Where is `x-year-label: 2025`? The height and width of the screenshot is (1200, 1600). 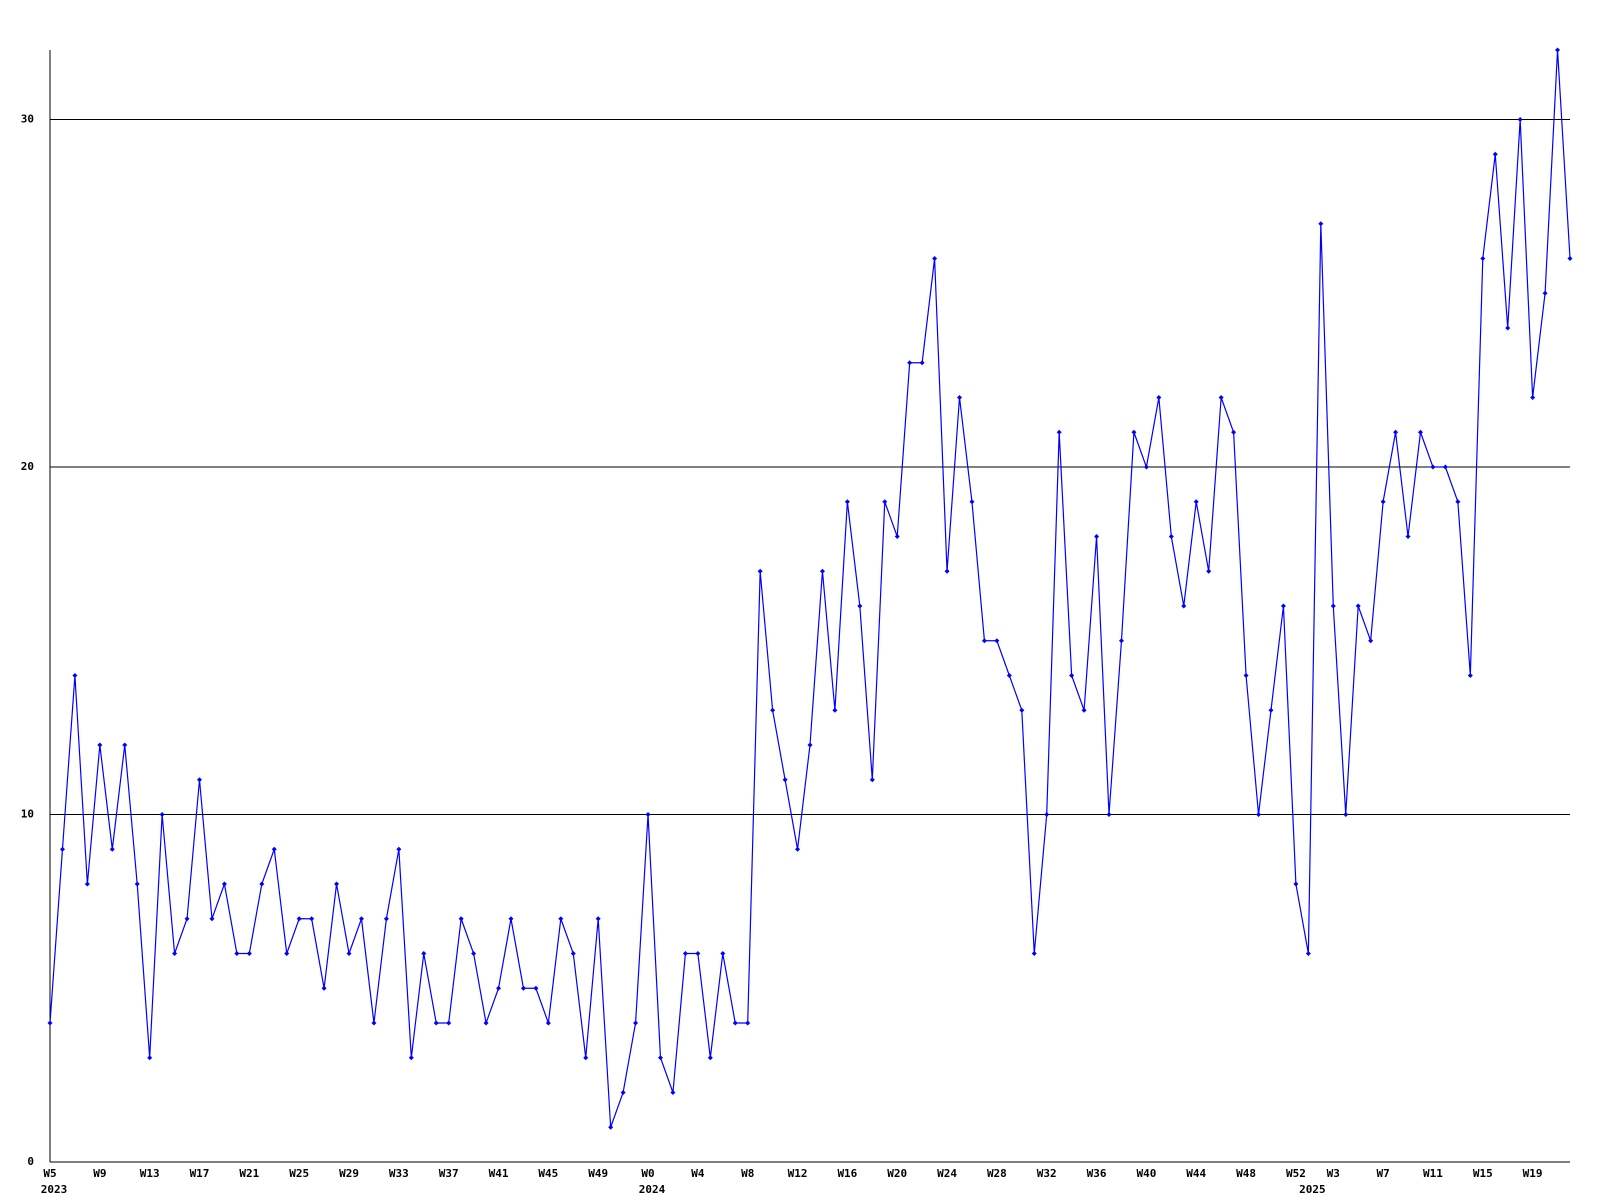
x-year-label: 2025 is located at coordinates (1312, 1189).